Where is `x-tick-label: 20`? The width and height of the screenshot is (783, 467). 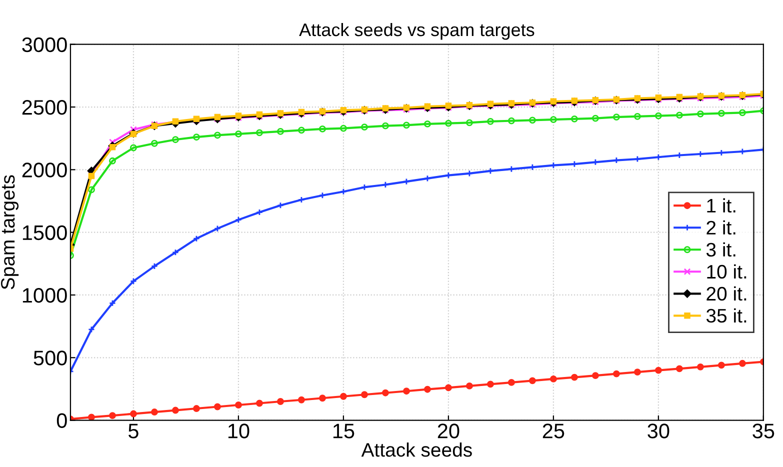
x-tick-label: 20 is located at coordinates (449, 431).